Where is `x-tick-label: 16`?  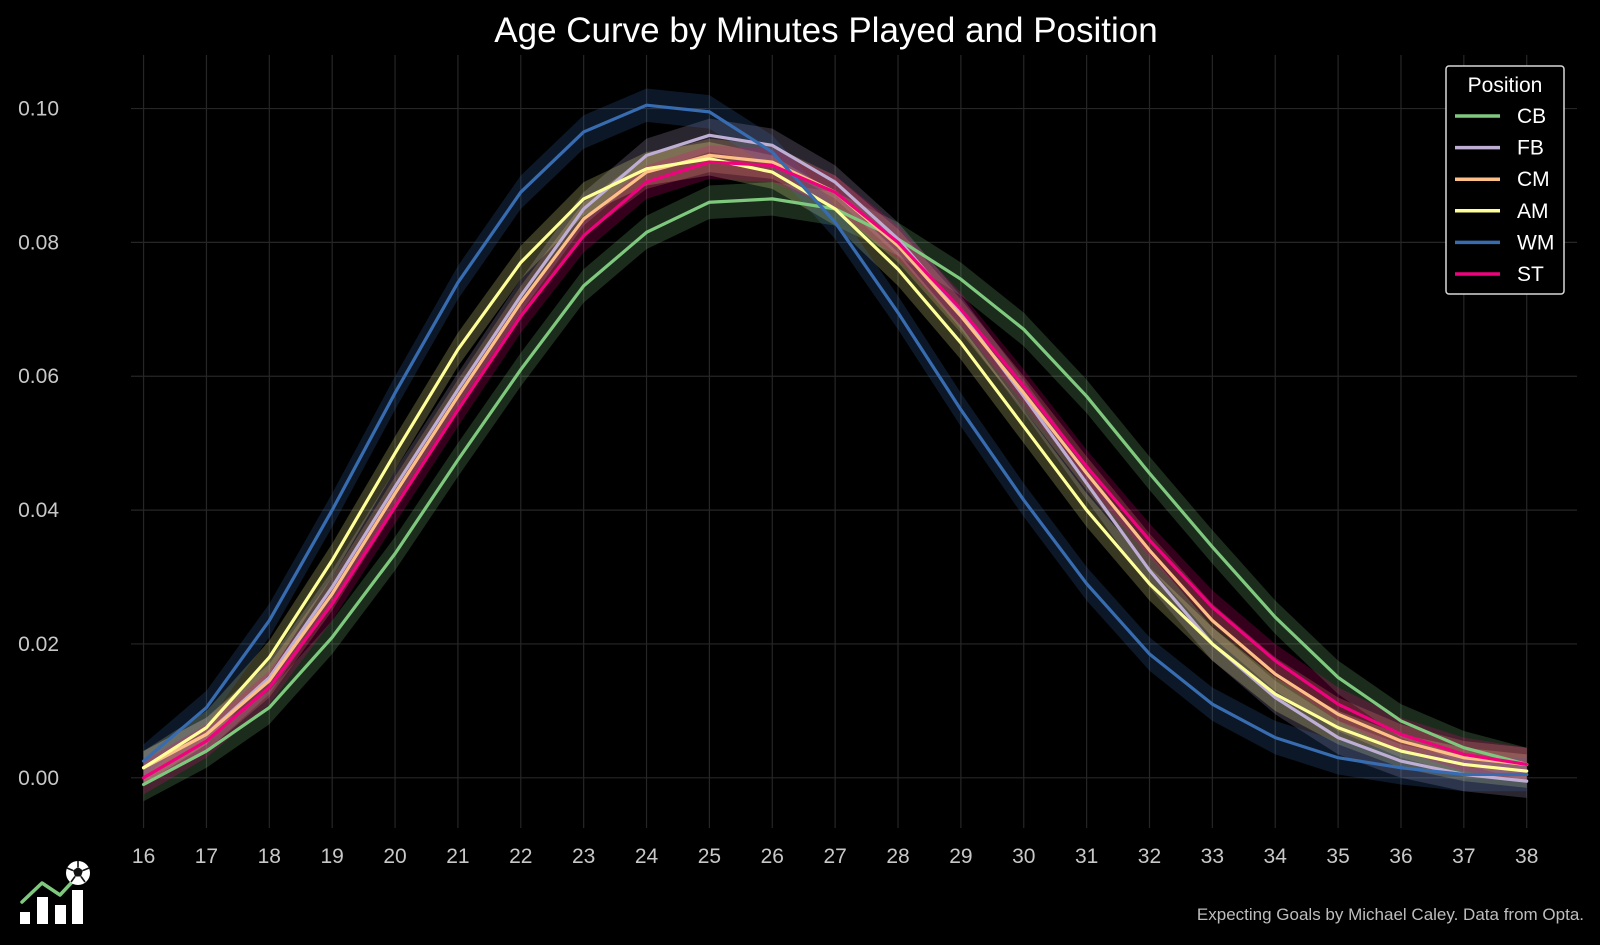 x-tick-label: 16 is located at coordinates (143, 856).